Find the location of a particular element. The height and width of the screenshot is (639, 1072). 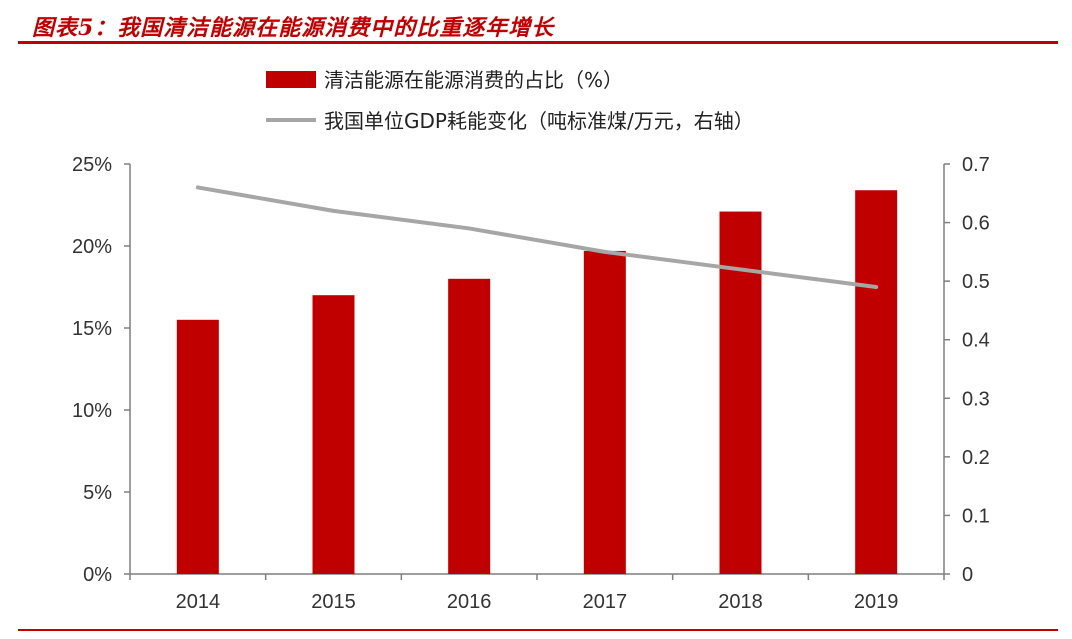

right-y-tick-label: 0.1 is located at coordinates (976, 516).